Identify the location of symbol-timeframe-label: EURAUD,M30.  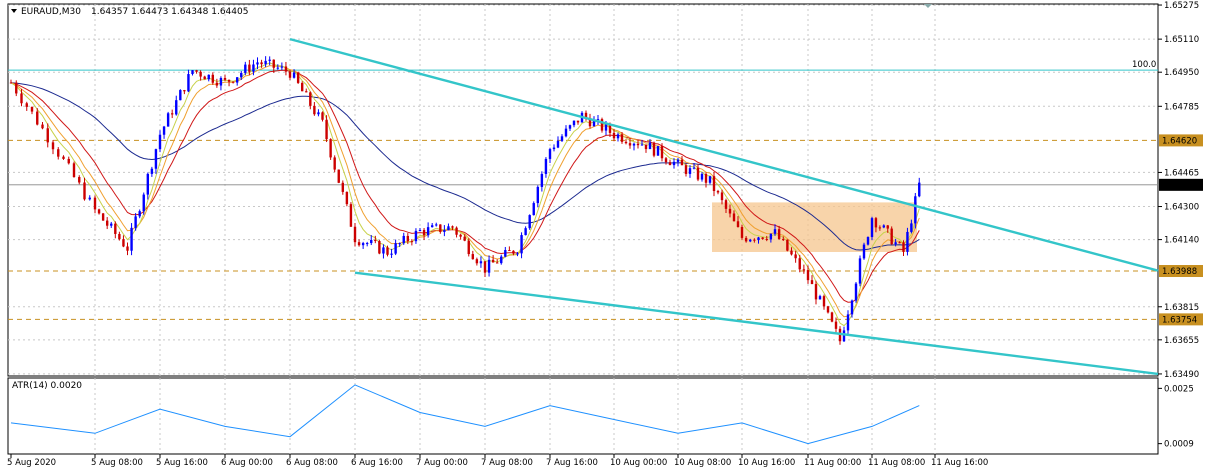
(51, 12).